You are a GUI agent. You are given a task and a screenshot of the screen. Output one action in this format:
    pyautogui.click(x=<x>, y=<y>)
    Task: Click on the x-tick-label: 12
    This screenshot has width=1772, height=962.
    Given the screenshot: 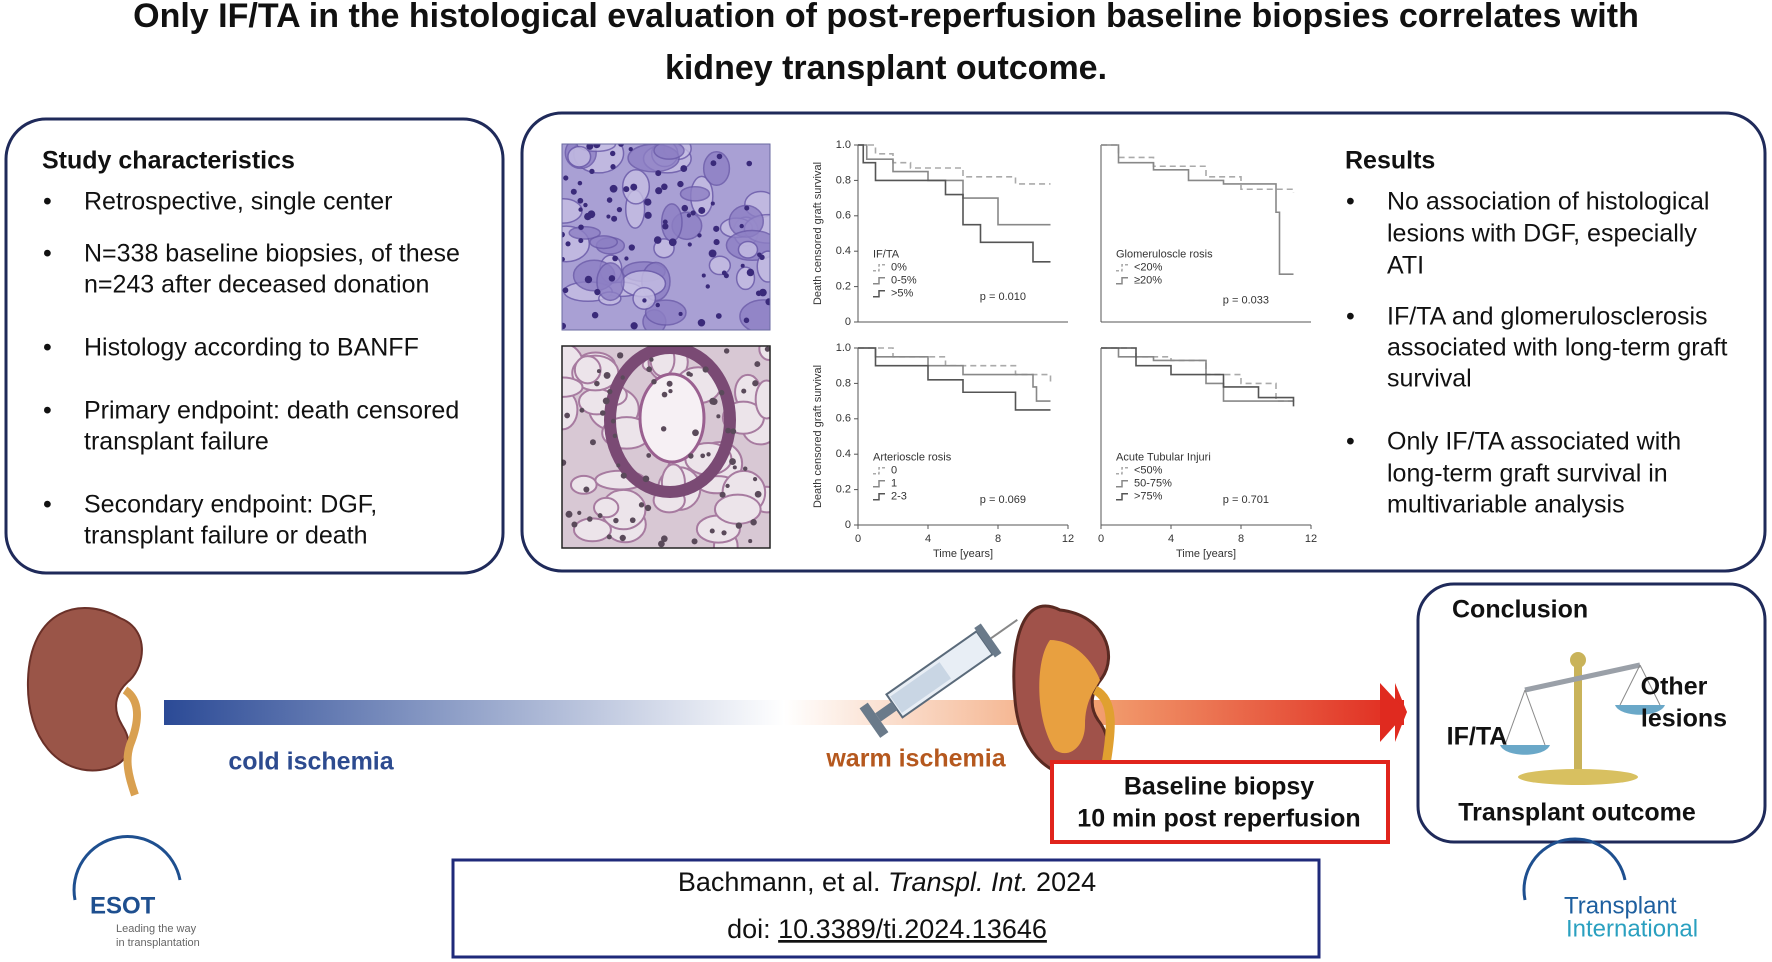 What is the action you would take?
    pyautogui.click(x=1068, y=539)
    